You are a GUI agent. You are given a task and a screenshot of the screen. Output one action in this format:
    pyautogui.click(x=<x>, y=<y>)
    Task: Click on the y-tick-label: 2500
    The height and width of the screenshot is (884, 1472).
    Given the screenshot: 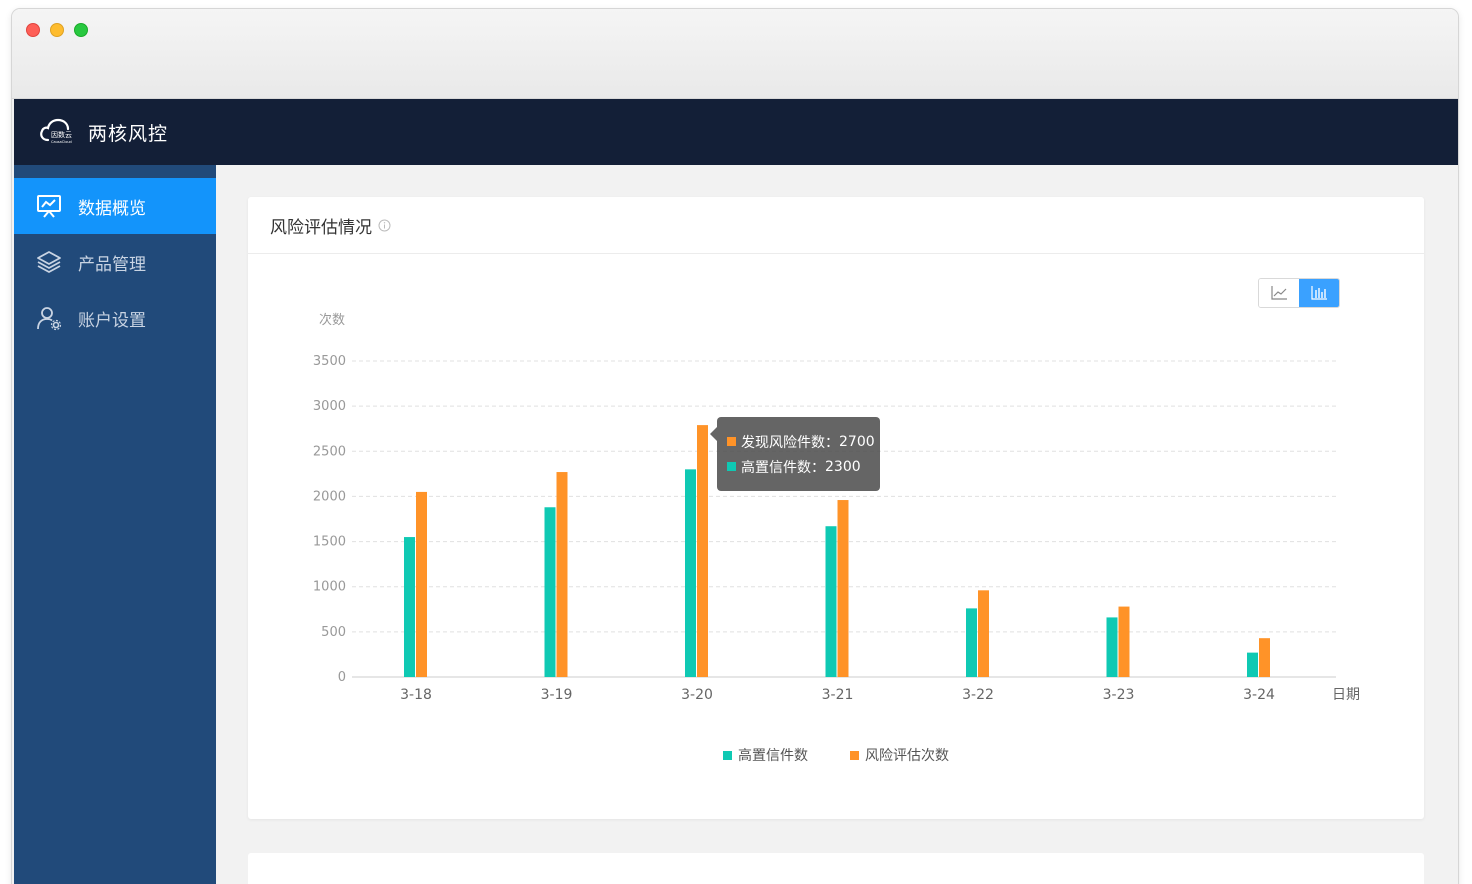 What is the action you would take?
    pyautogui.click(x=329, y=451)
    